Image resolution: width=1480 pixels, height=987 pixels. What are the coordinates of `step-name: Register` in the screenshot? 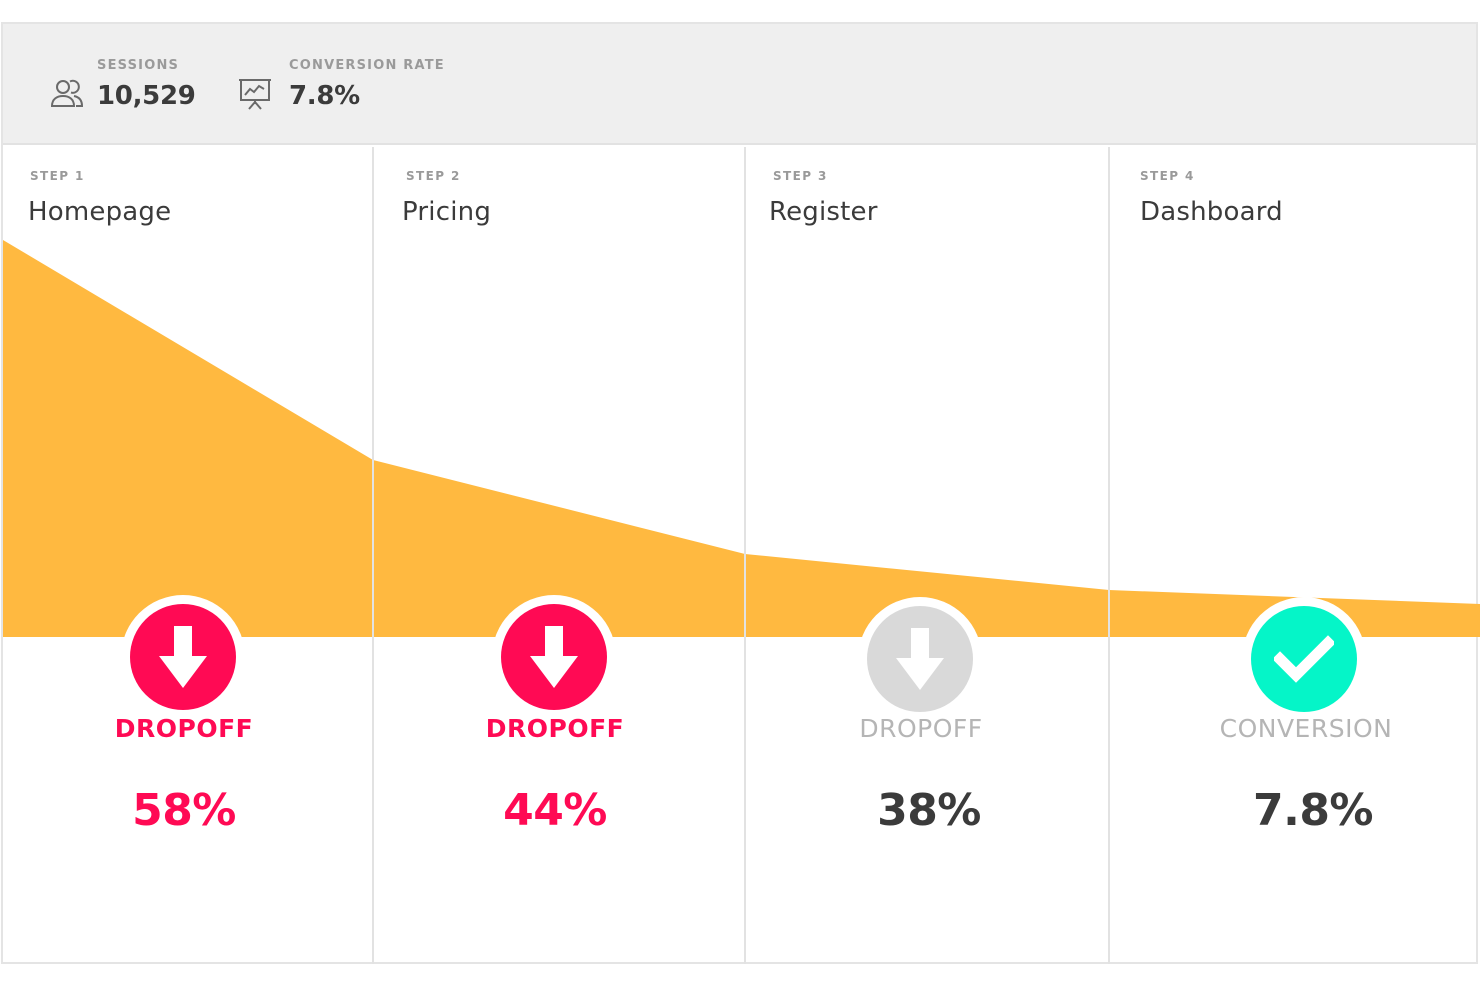 It's located at (823, 212).